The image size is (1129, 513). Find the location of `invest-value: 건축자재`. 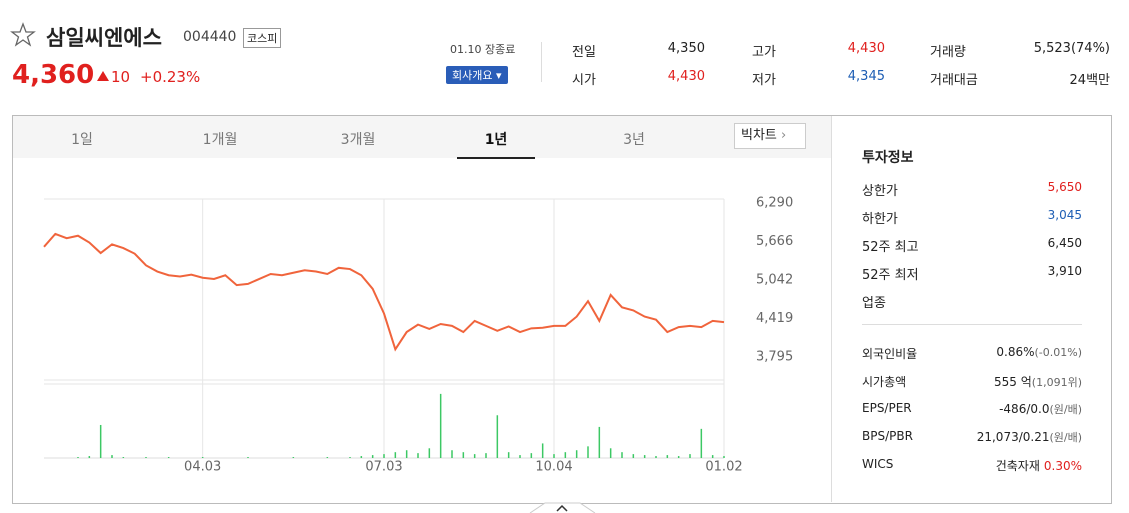

invest-value: 건축자재 is located at coordinates (1017, 466).